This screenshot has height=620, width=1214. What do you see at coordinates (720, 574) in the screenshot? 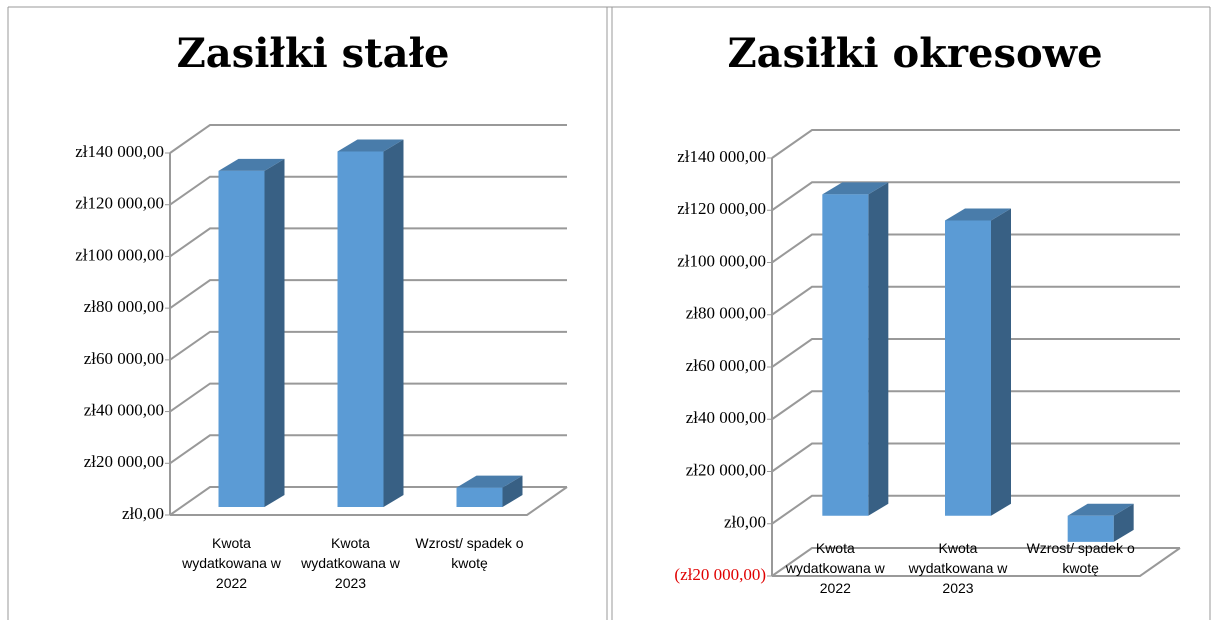
I see `y-tick-label: (zł20 000,00)` at bounding box center [720, 574].